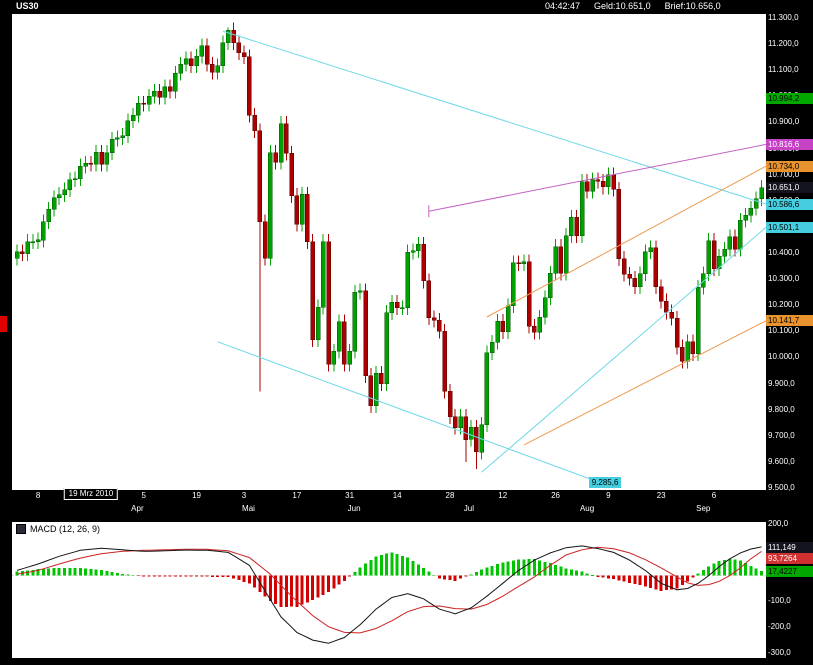 Image resolution: width=813 pixels, height=665 pixels. I want to click on indicator-icon, so click(21, 529).